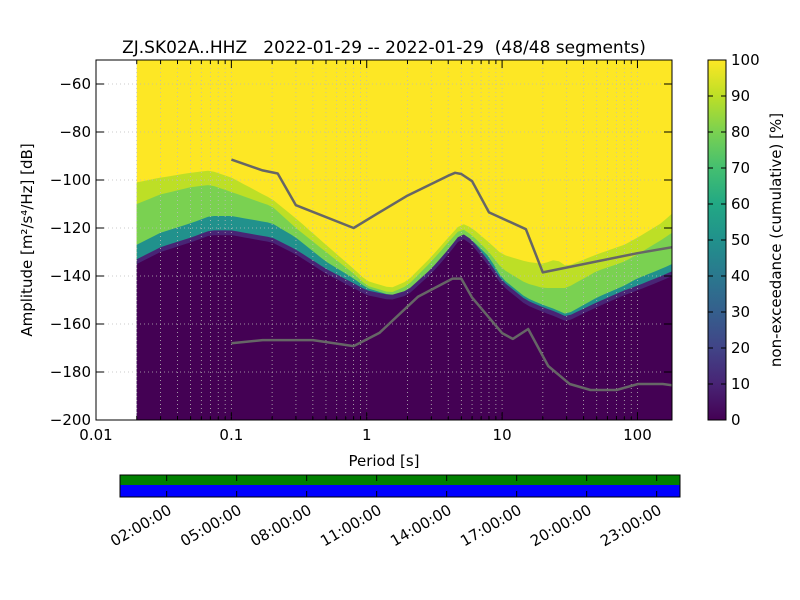 The width and height of the screenshot is (800, 600). What do you see at coordinates (70, 420) in the screenshot?
I see `y-tick-label: −200` at bounding box center [70, 420].